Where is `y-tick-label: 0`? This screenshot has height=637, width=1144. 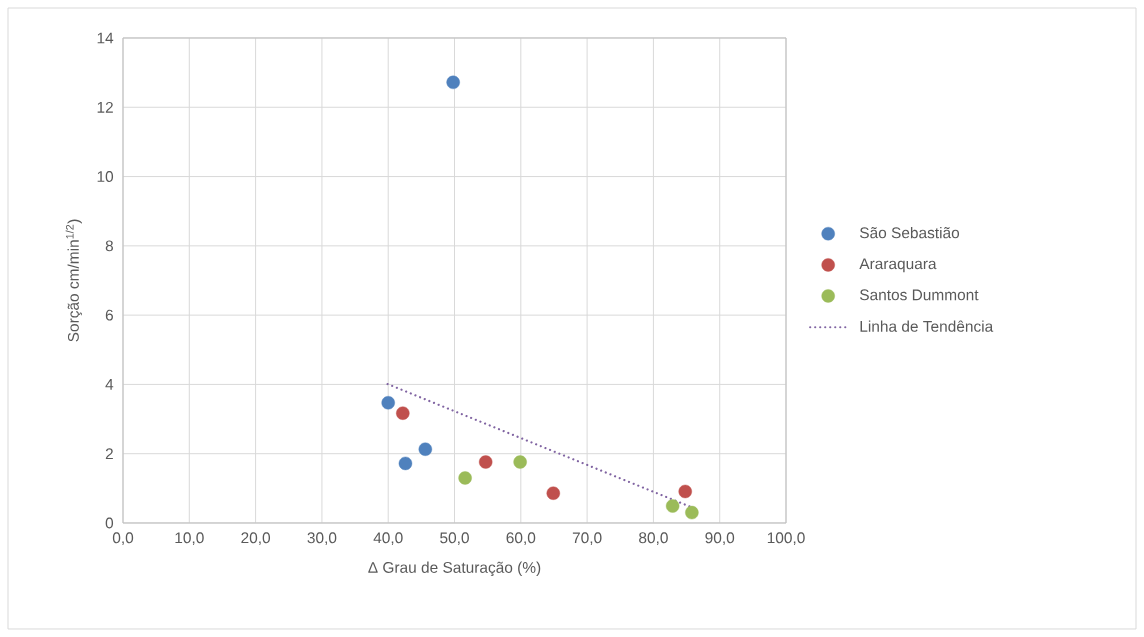 y-tick-label: 0 is located at coordinates (109, 523).